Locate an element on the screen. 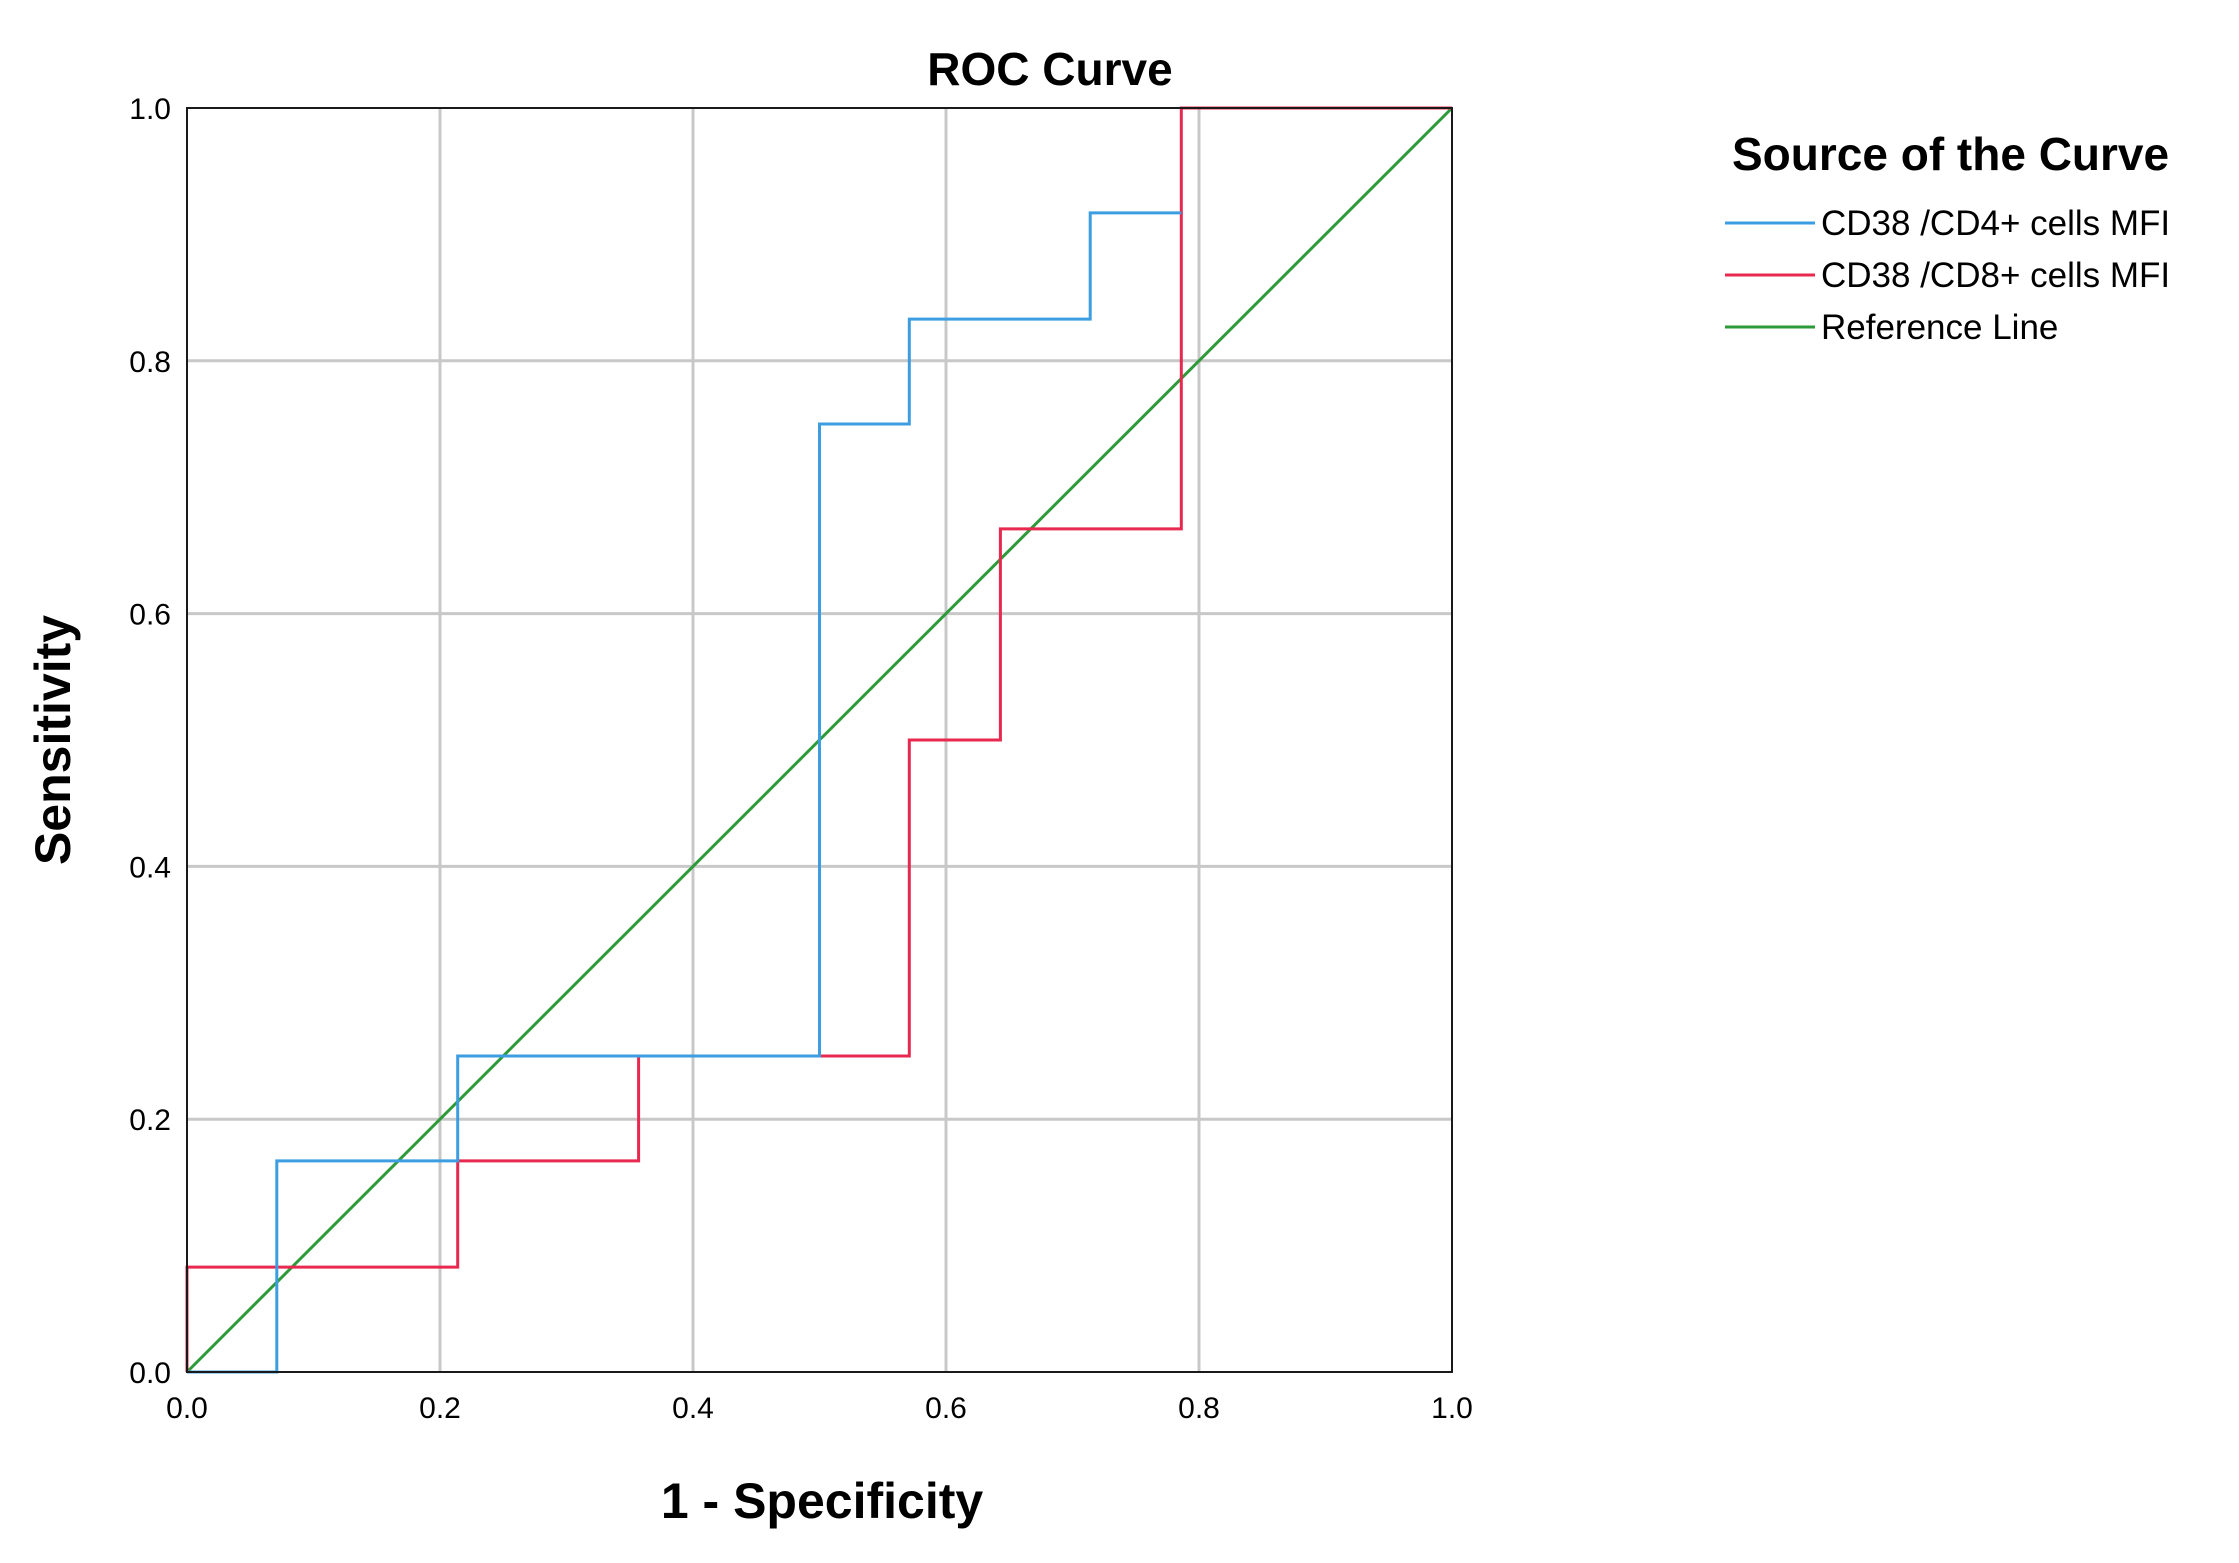 The width and height of the screenshot is (2239, 1563). y-tick-label: 0.4 is located at coordinates (150, 867).